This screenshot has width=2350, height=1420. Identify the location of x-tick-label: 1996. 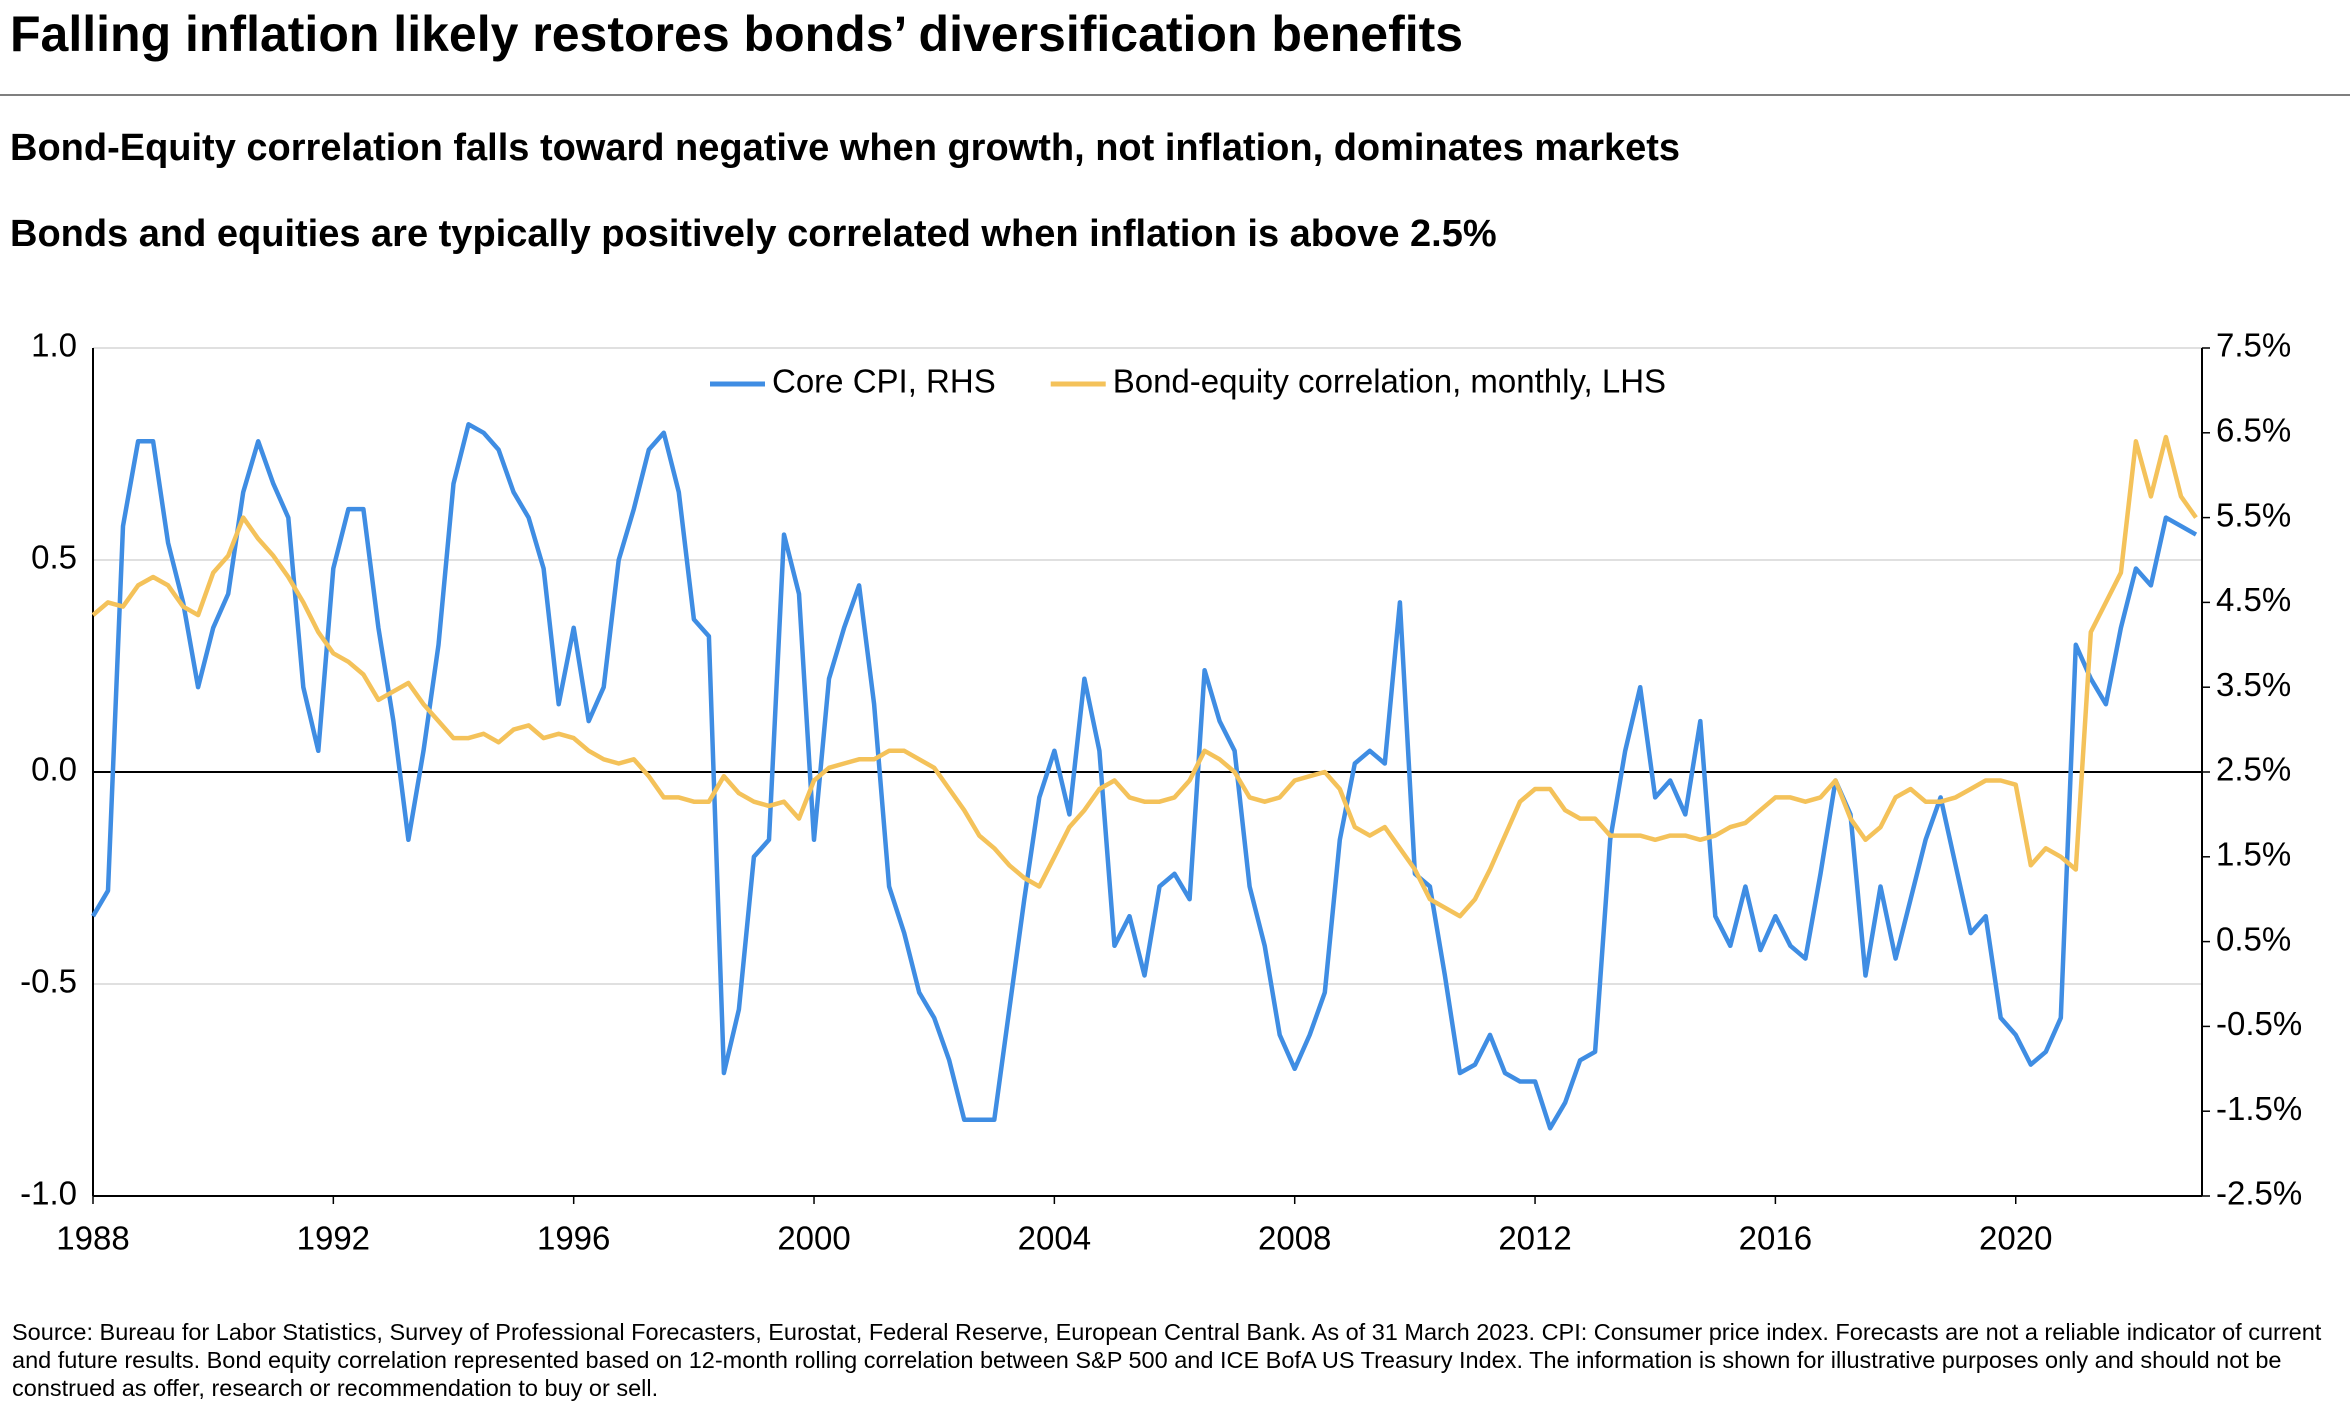
(573, 1238).